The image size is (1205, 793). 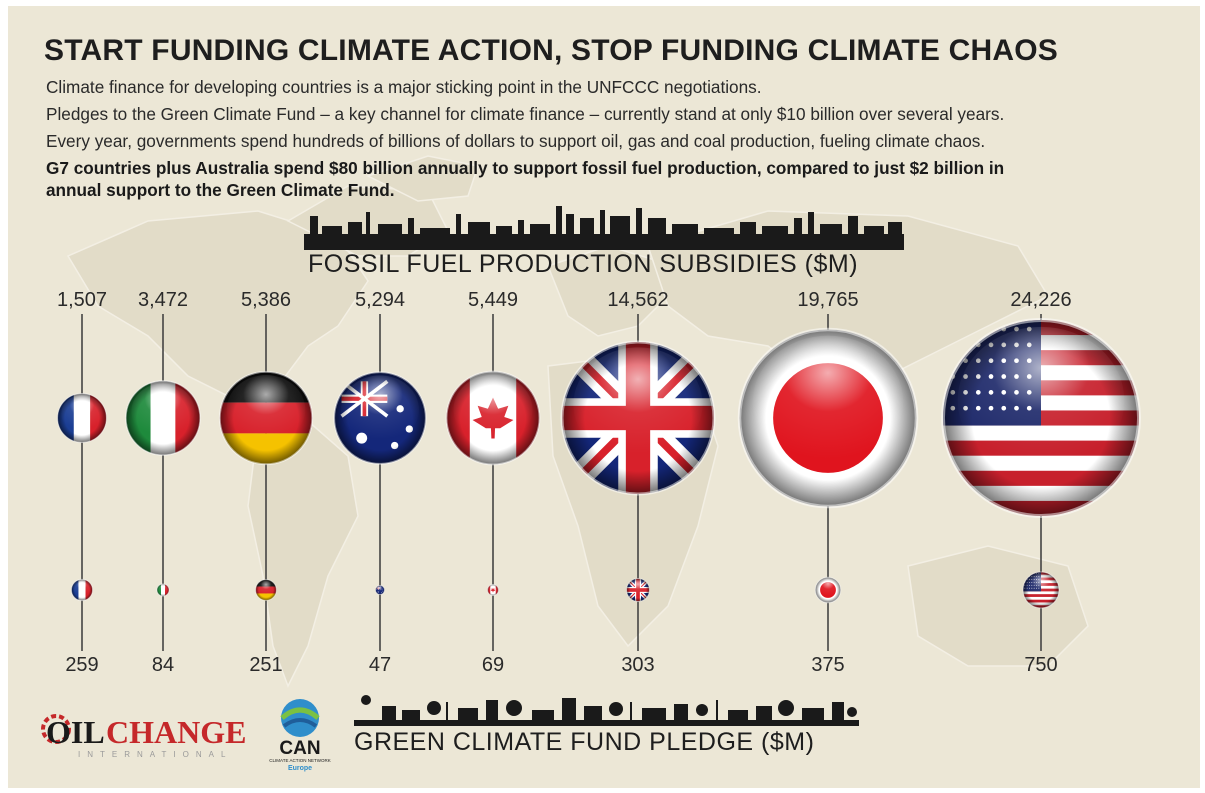 What do you see at coordinates (299, 748) in the screenshot?
I see `can-main-text: CAN` at bounding box center [299, 748].